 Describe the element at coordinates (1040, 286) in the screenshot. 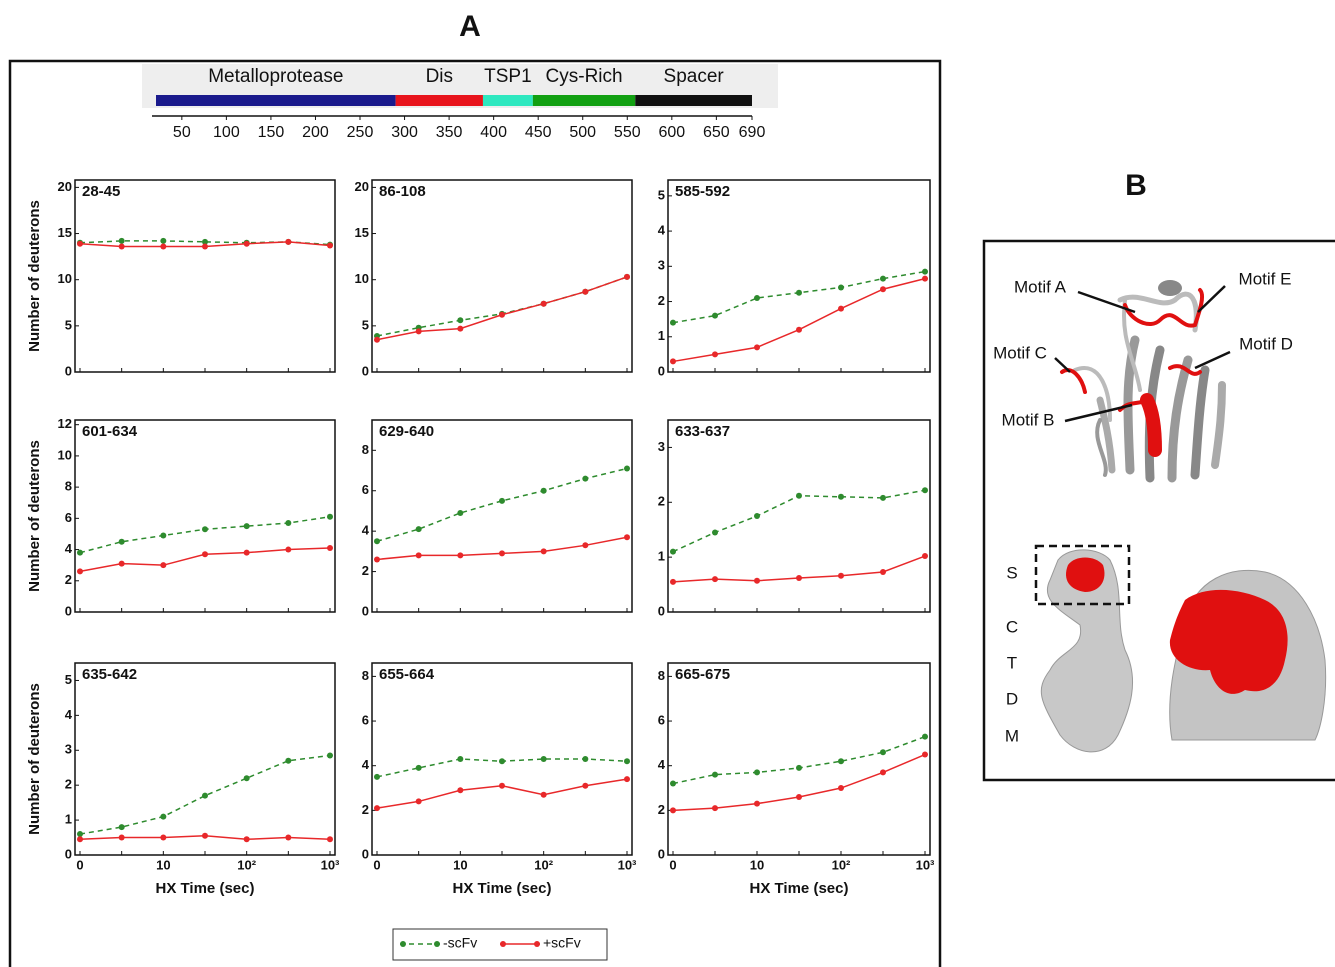

I see `motif-label: Motif A` at that location.